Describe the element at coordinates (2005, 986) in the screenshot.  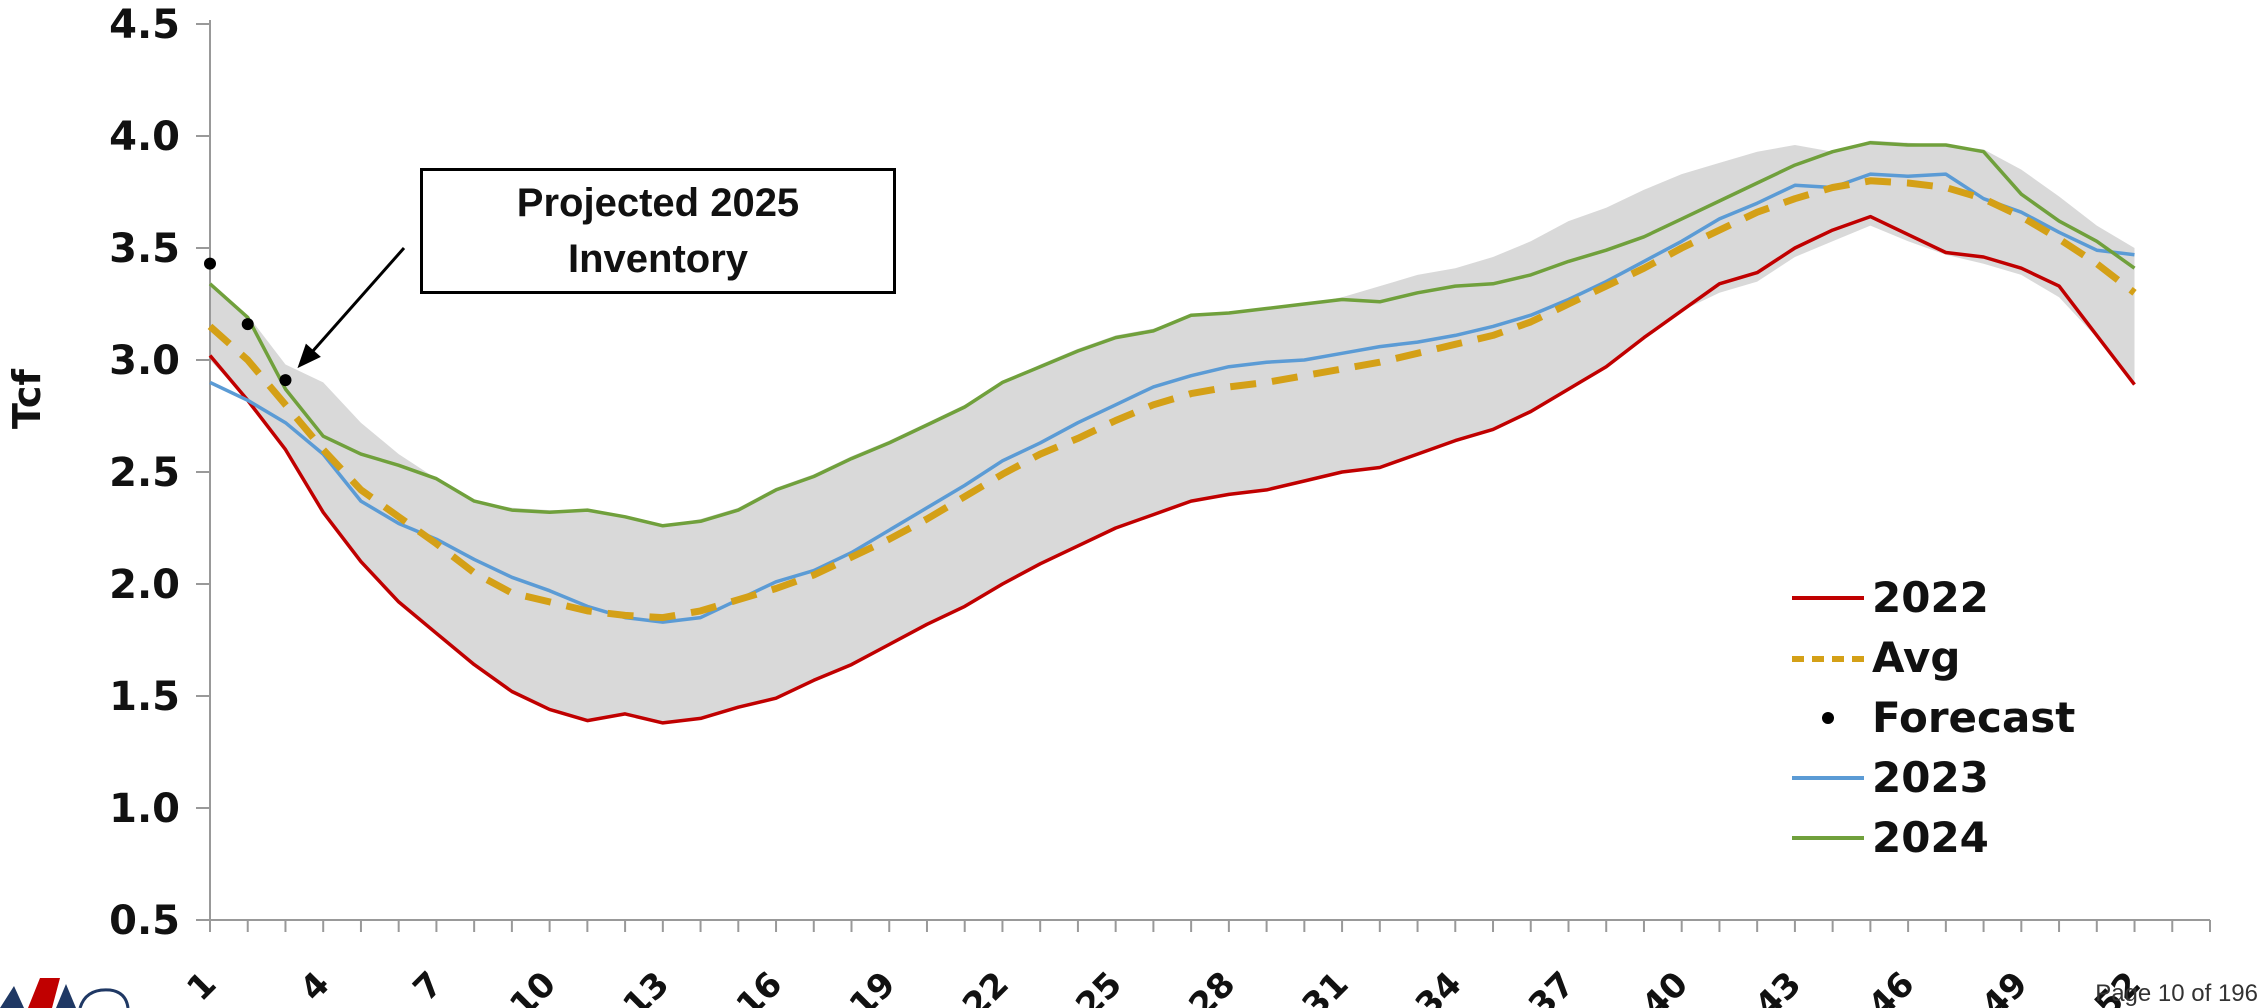
I see `x-tick-label: 49` at that location.